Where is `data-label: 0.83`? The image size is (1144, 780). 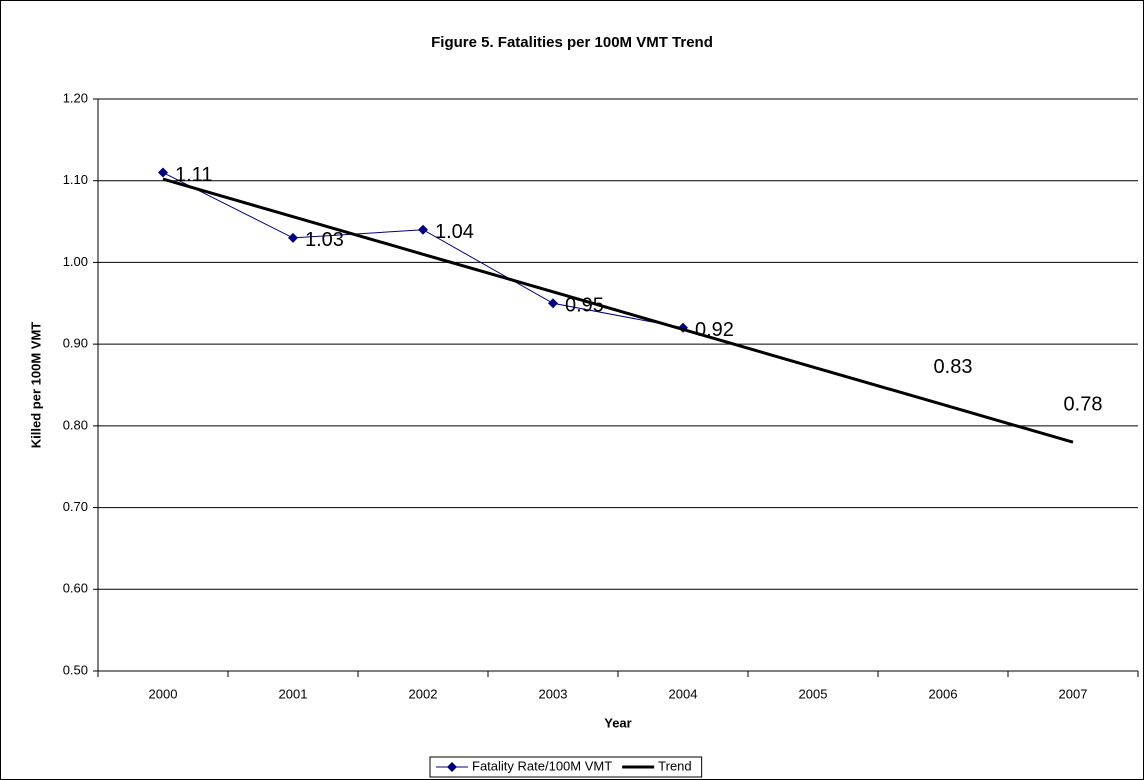
data-label: 0.83 is located at coordinates (953, 367).